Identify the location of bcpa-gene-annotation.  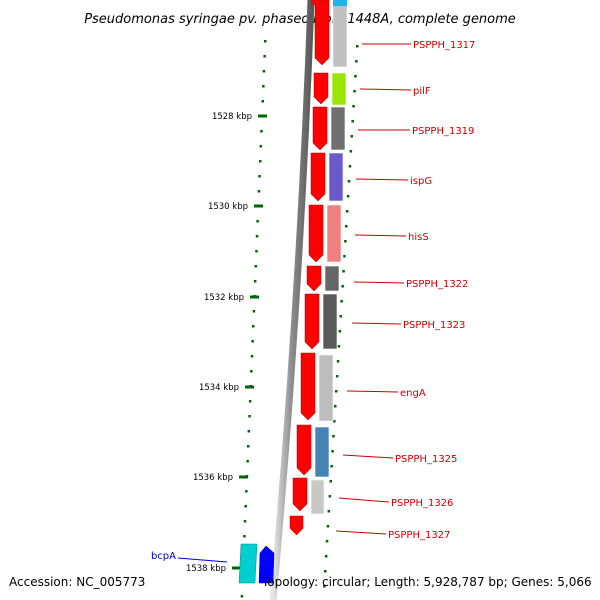
(248, 563).